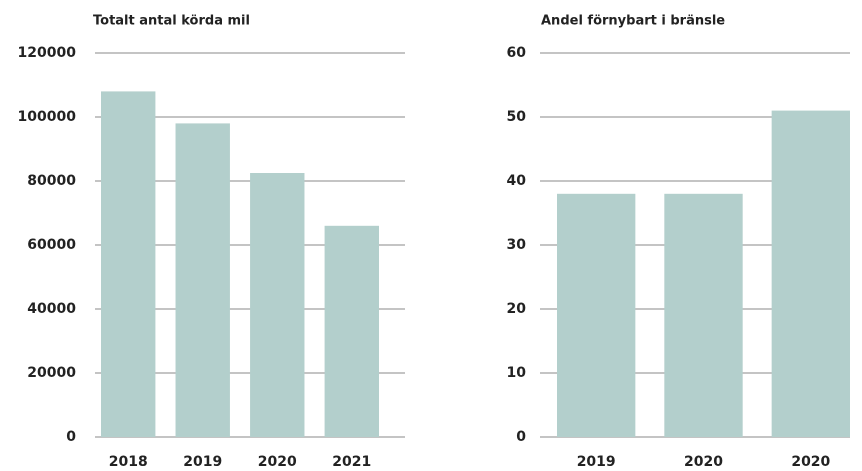 Image resolution: width=862 pixels, height=471 pixels. I want to click on y-tick-label: 20, so click(517, 309).